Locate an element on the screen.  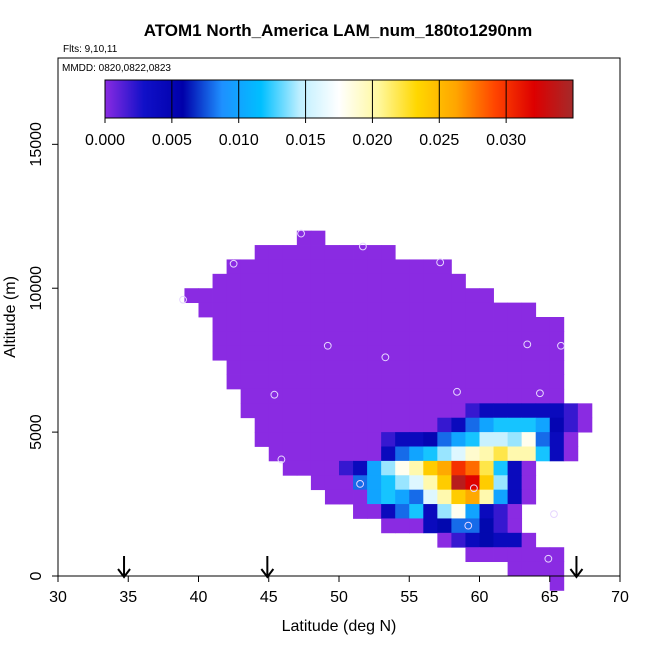
x-tick-label: 65 is located at coordinates (550, 597).